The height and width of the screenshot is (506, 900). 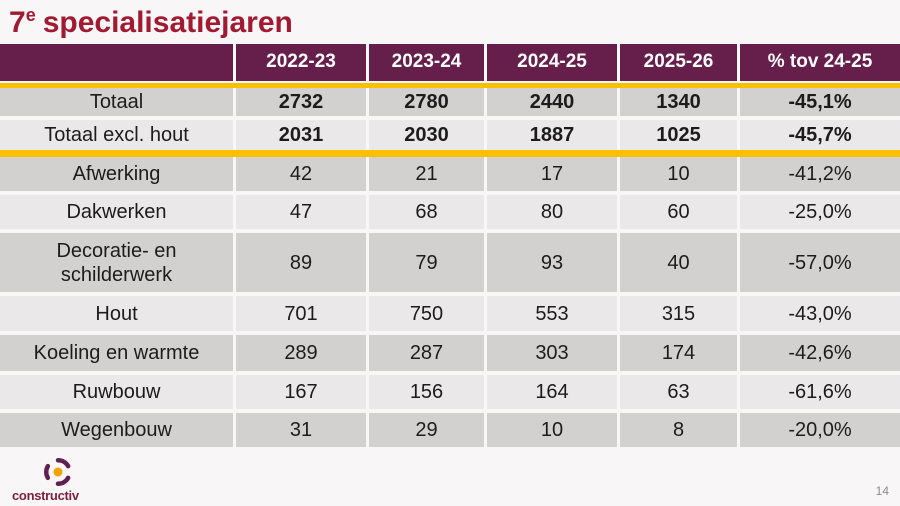 What do you see at coordinates (116, 174) in the screenshot?
I see `row-label: Afwerking` at bounding box center [116, 174].